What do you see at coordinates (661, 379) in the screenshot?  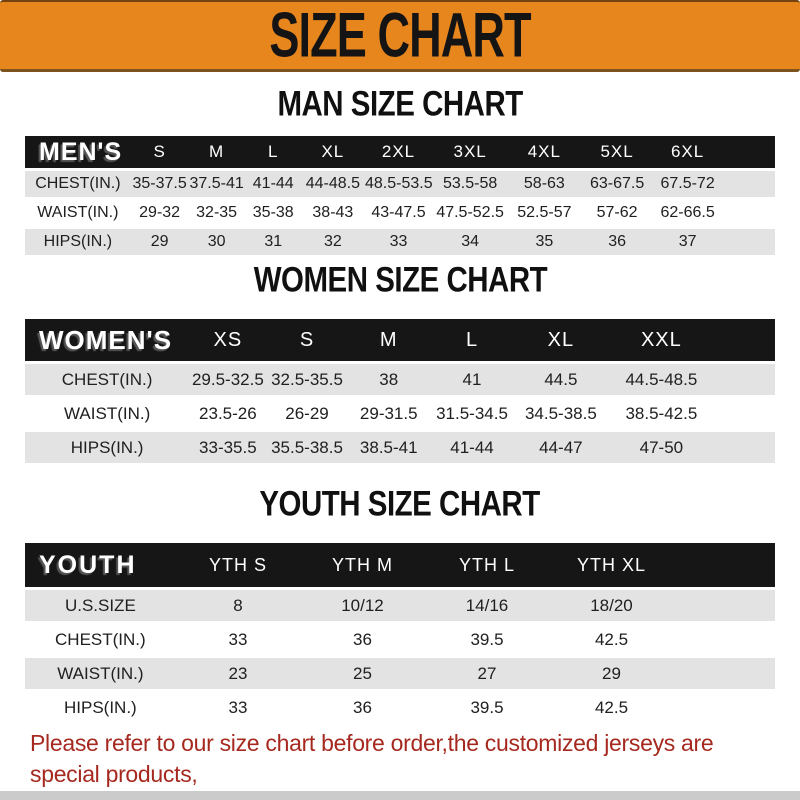 I see `size-value-cell: 44.5-48.5` at bounding box center [661, 379].